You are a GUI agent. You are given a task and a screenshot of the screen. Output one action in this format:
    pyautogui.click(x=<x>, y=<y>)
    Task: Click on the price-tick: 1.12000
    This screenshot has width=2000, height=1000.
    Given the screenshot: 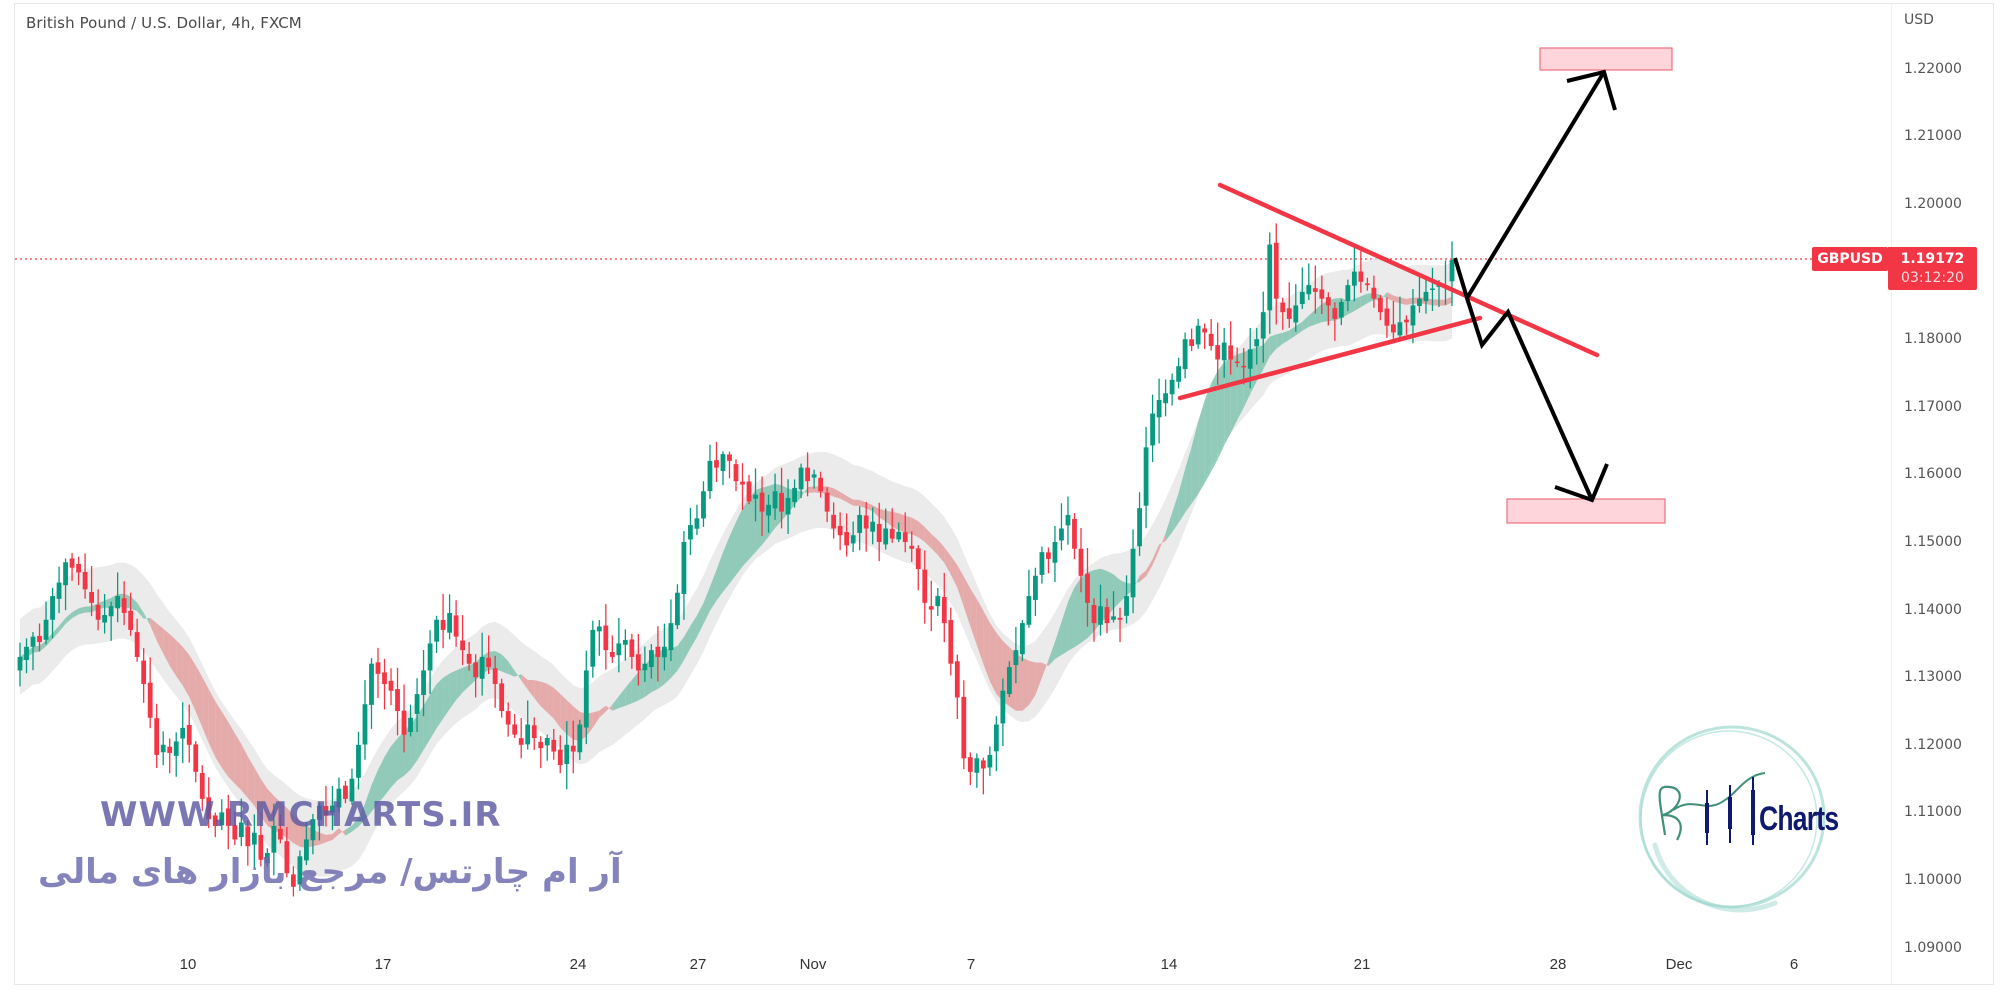 What is the action you would take?
    pyautogui.click(x=1933, y=744)
    